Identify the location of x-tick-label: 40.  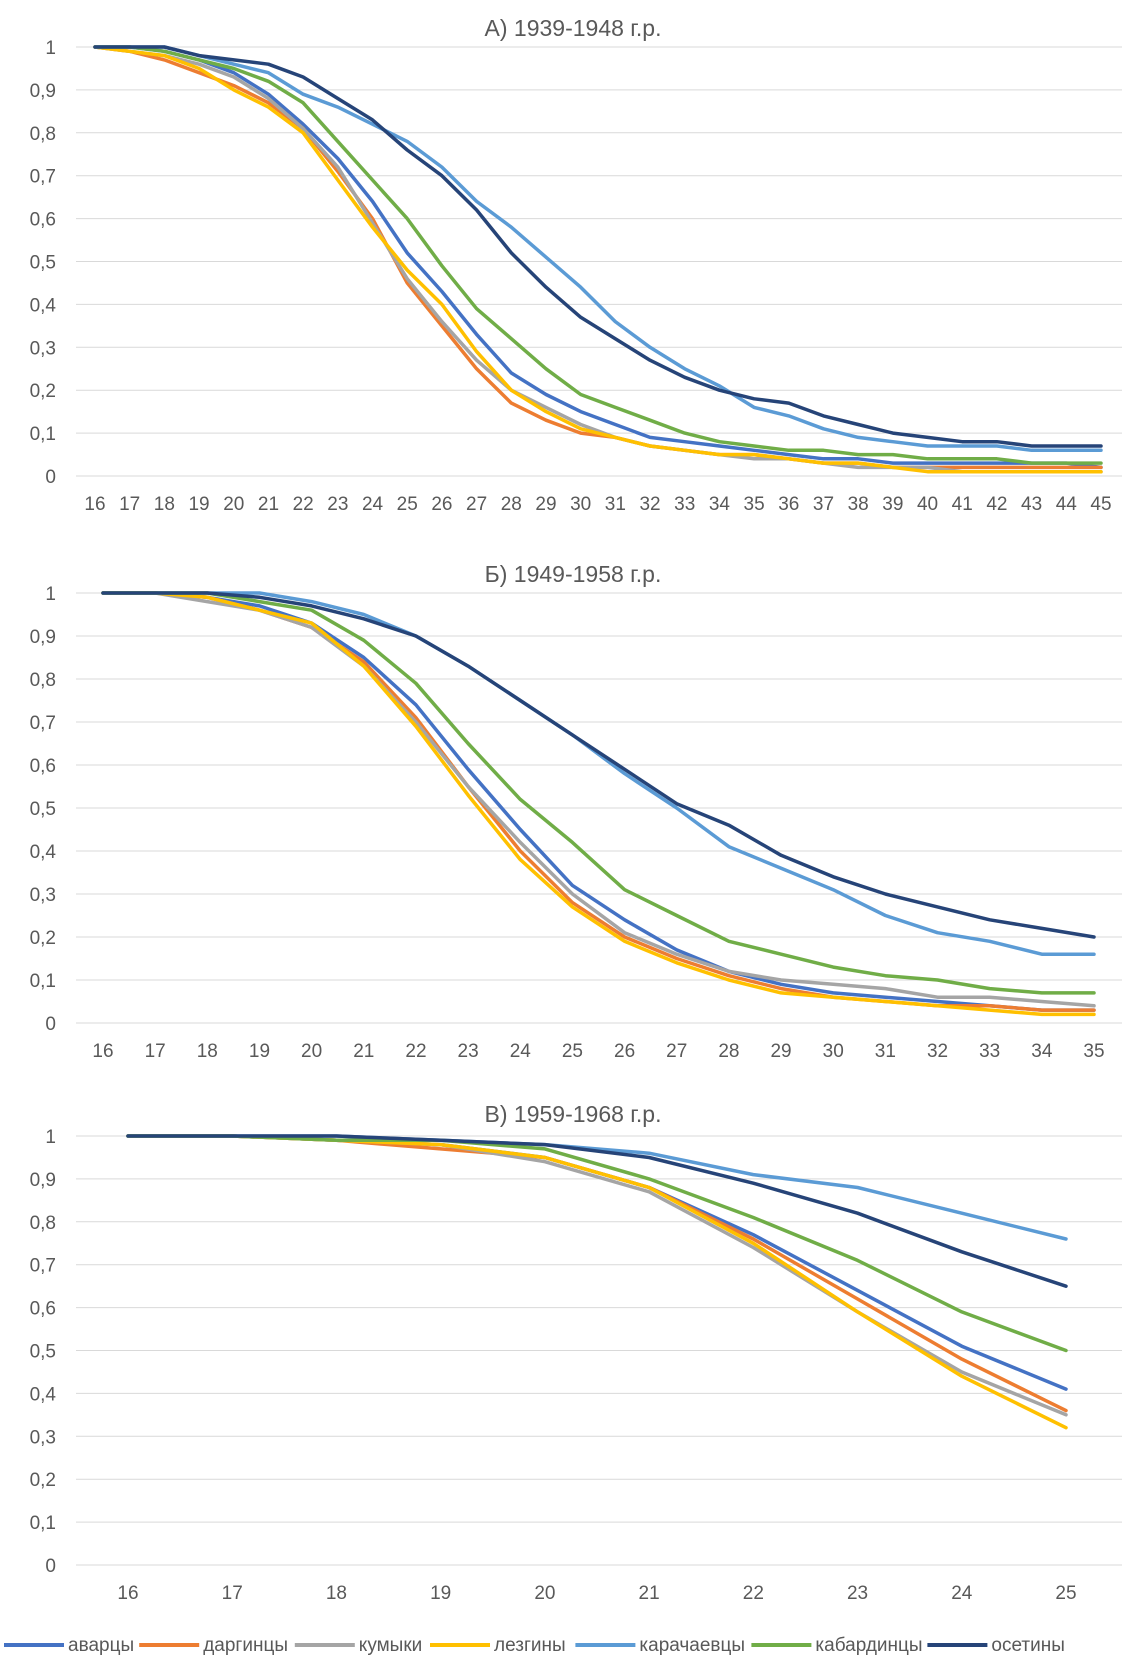
(927, 504).